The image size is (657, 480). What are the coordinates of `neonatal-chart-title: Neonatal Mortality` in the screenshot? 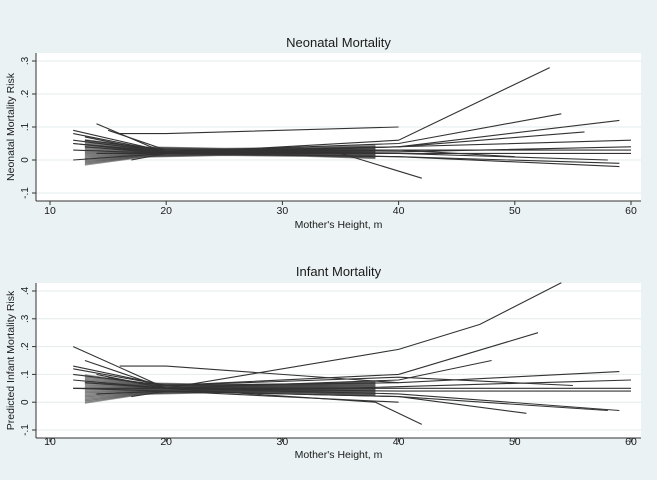 It's located at (338, 42).